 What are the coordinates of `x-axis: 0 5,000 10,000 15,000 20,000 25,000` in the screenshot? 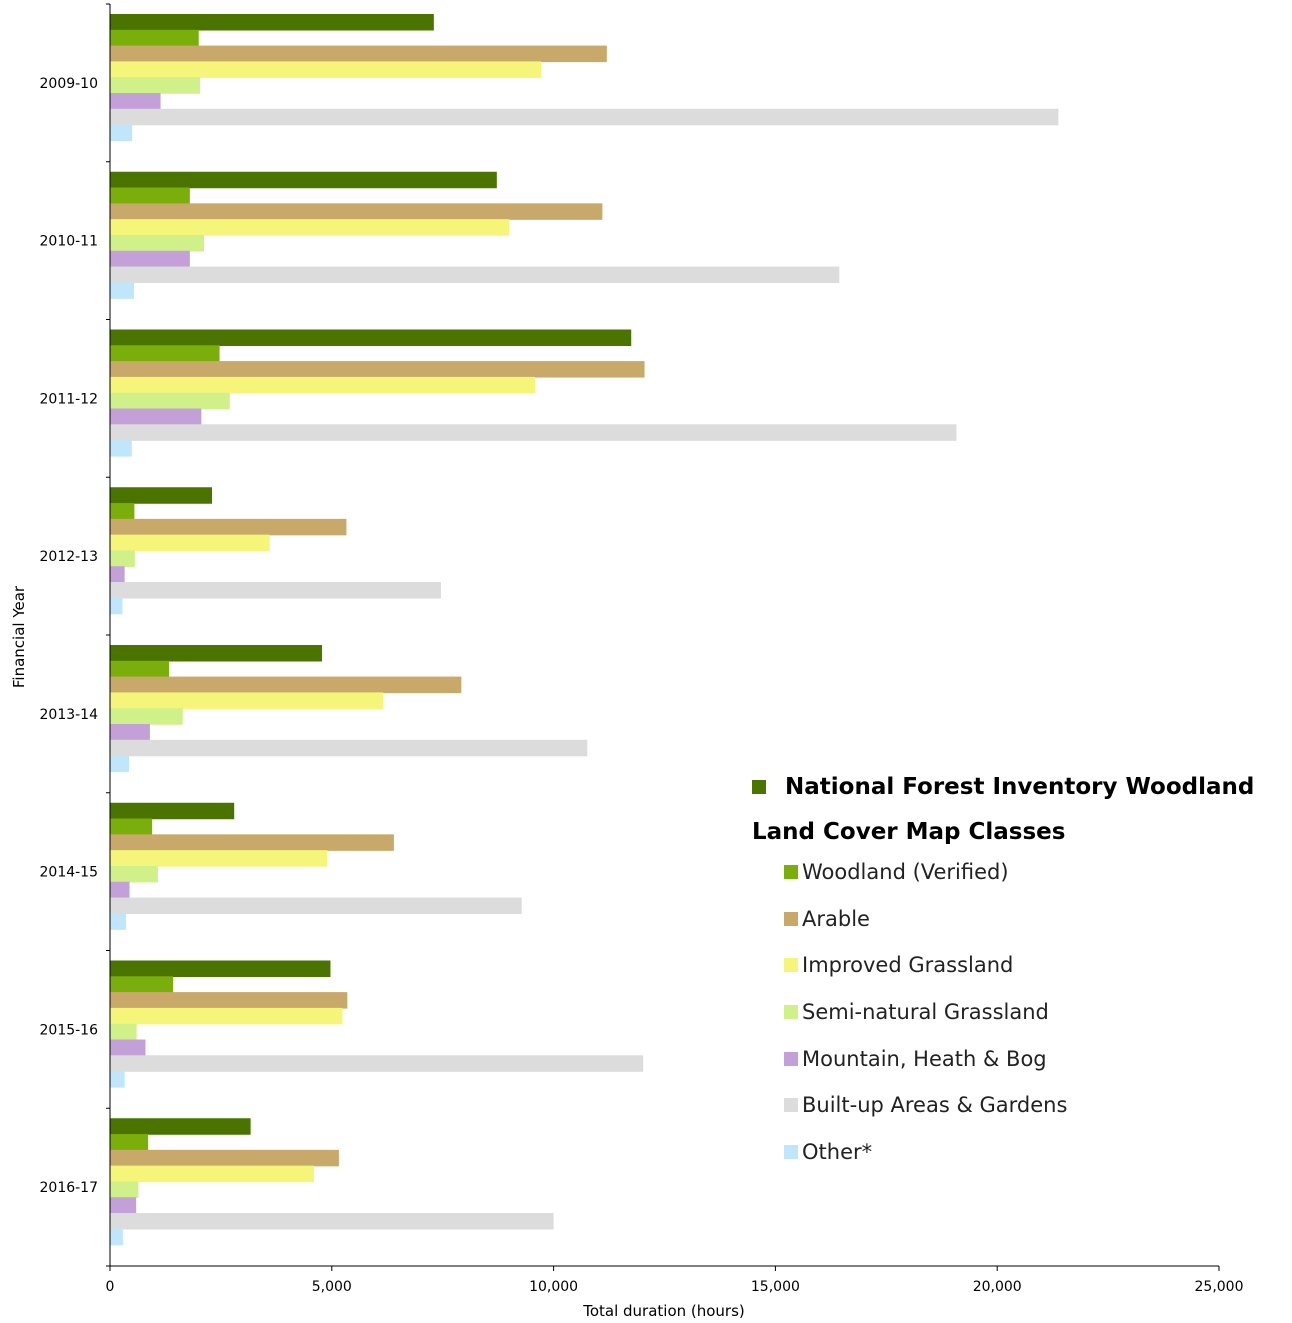 It's located at (675, 1280).